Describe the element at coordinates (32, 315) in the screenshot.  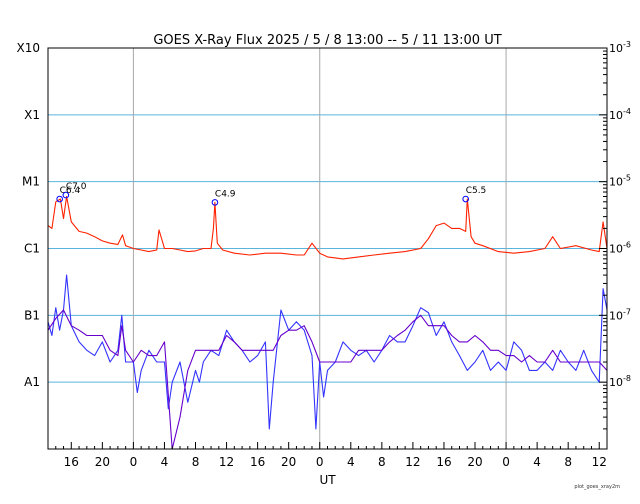
I see `left-axis-label: B1` at that location.